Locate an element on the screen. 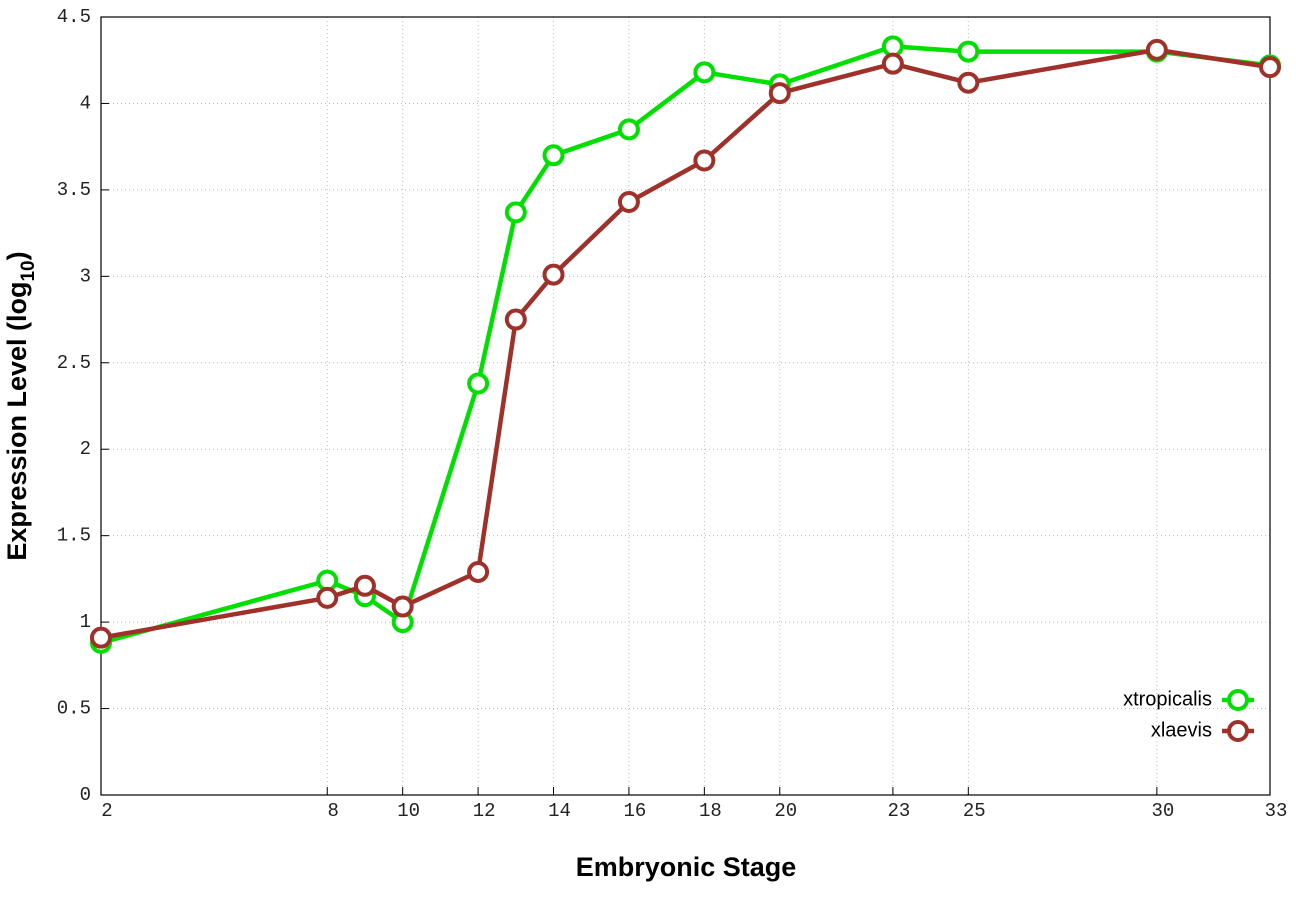 This screenshot has width=1296, height=907. x-tick-label: 14 is located at coordinates (559, 811).